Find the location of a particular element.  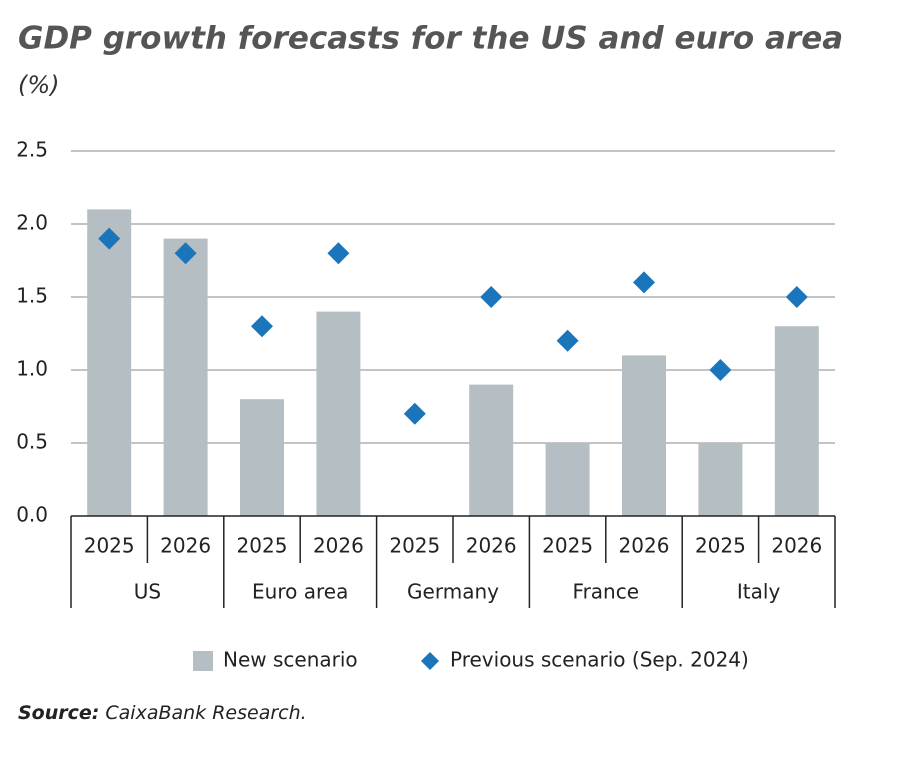

chart-subtitle: (%) is located at coordinates (39, 85).